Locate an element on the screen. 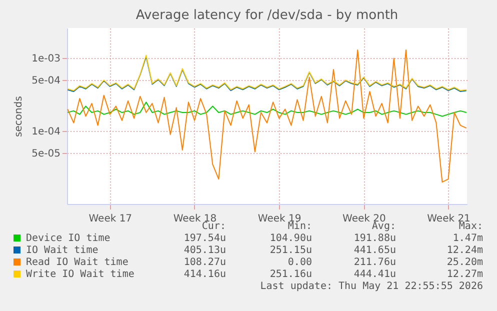 Image resolution: width=497 pixels, height=311 pixels. y-tick-label: 5e-05 is located at coordinates (46, 154).